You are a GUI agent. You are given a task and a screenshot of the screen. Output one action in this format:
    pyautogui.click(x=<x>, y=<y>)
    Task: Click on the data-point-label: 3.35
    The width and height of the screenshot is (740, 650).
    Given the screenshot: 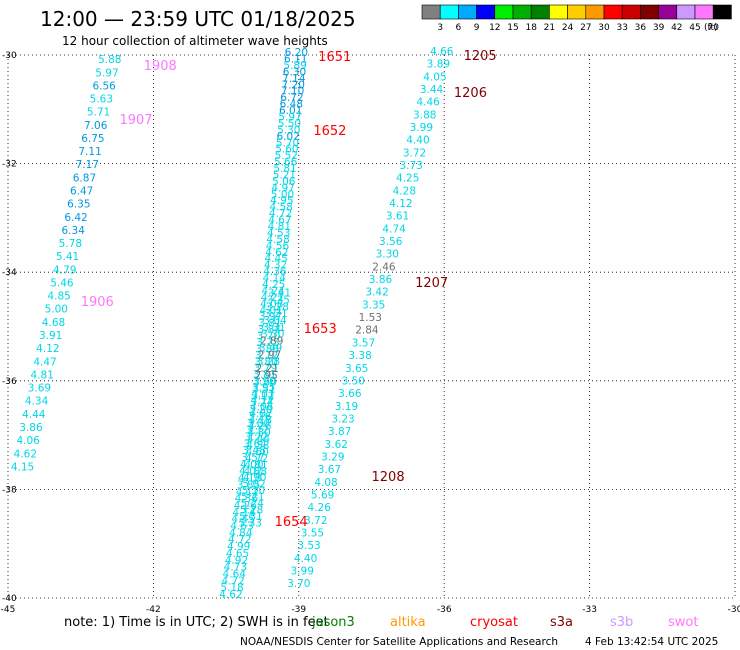 What is the action you would take?
    pyautogui.click(x=373, y=305)
    